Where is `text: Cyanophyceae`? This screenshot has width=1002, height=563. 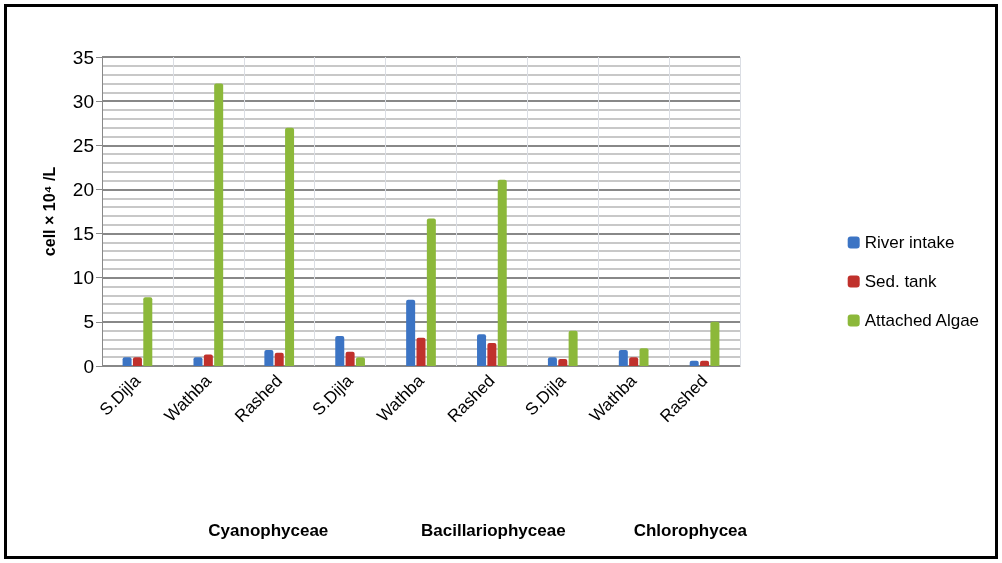 text: Cyanophyceae is located at coordinates (268, 530).